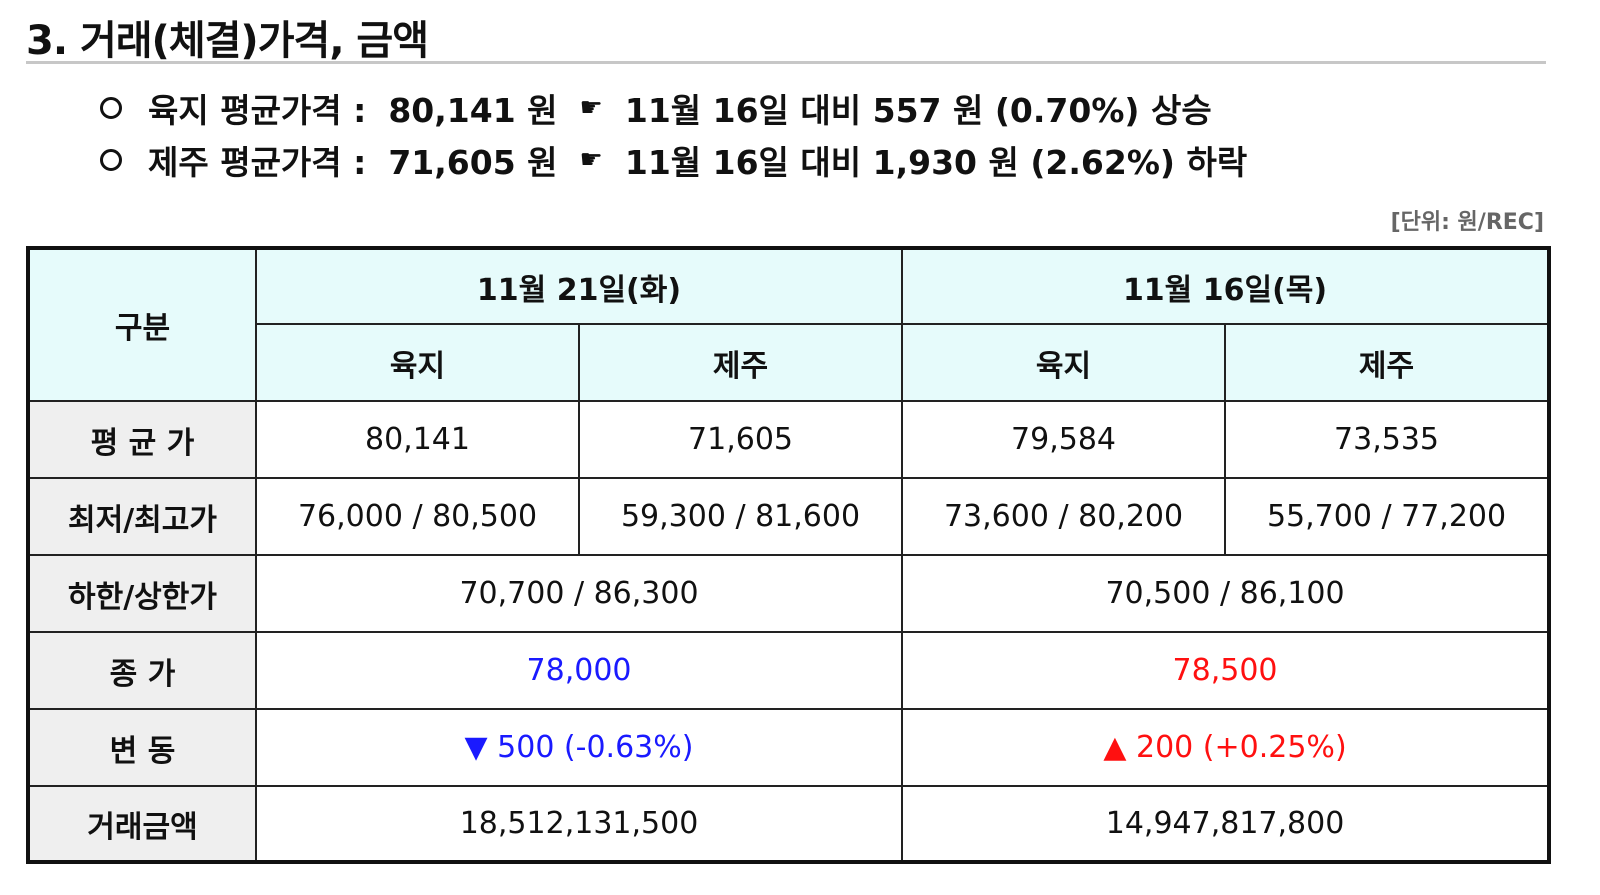  I want to click on title-divider, so click(786, 62).